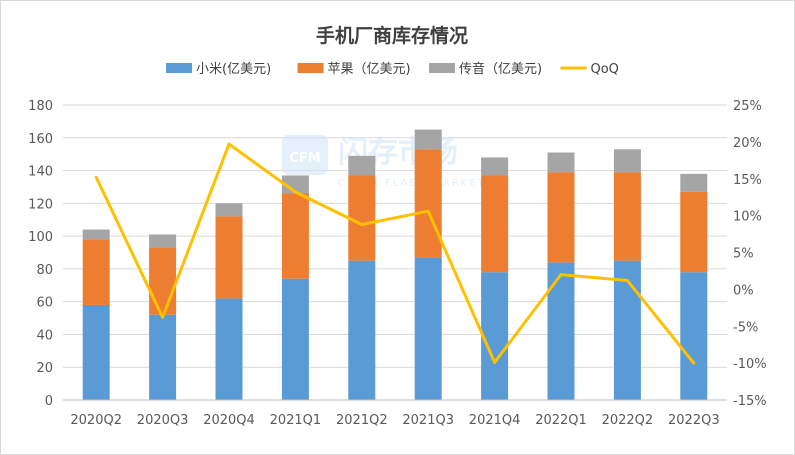 Image resolution: width=795 pixels, height=455 pixels. What do you see at coordinates (747, 217) in the screenshot?
I see `y-right-tick-label: 10%` at bounding box center [747, 217].